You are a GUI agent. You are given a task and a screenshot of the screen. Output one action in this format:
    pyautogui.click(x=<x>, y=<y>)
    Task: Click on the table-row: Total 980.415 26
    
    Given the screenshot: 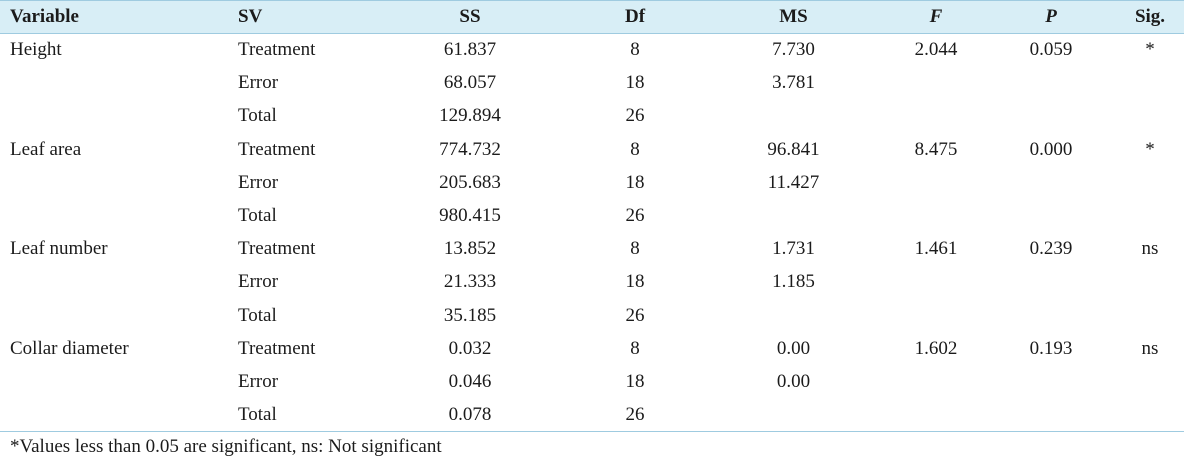 What is the action you would take?
    pyautogui.click(x=592, y=215)
    